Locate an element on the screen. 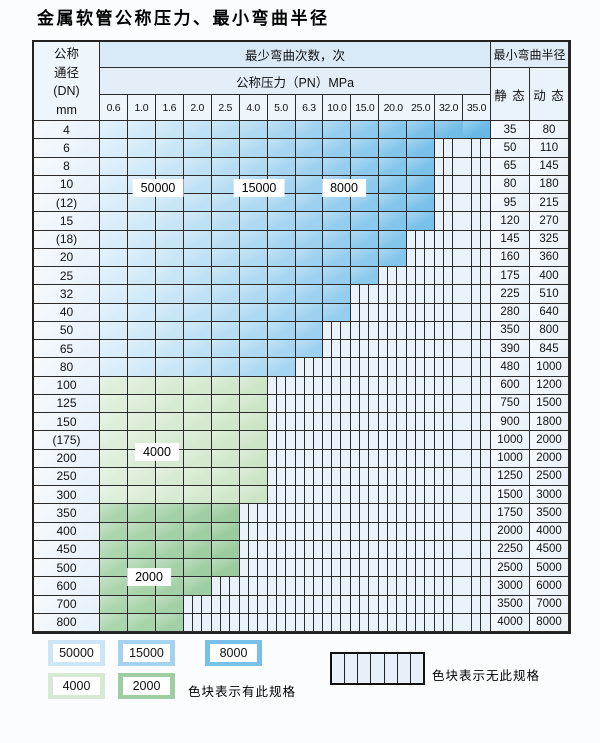 This screenshot has height=743, width=600. dynamic-radius-cell: 4000 is located at coordinates (549, 531).